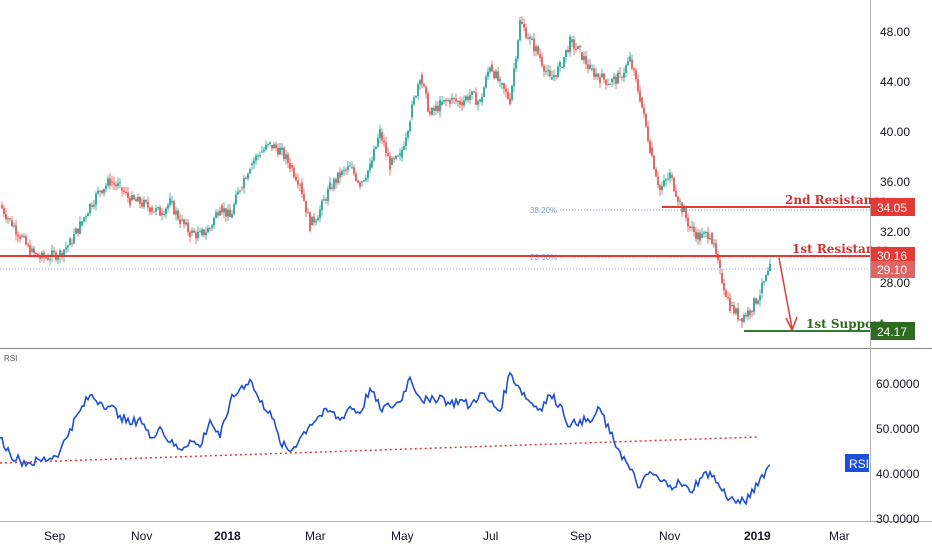 The height and width of the screenshot is (550, 932). I want to click on rsi-tick-30: 30.0000, so click(898, 519).